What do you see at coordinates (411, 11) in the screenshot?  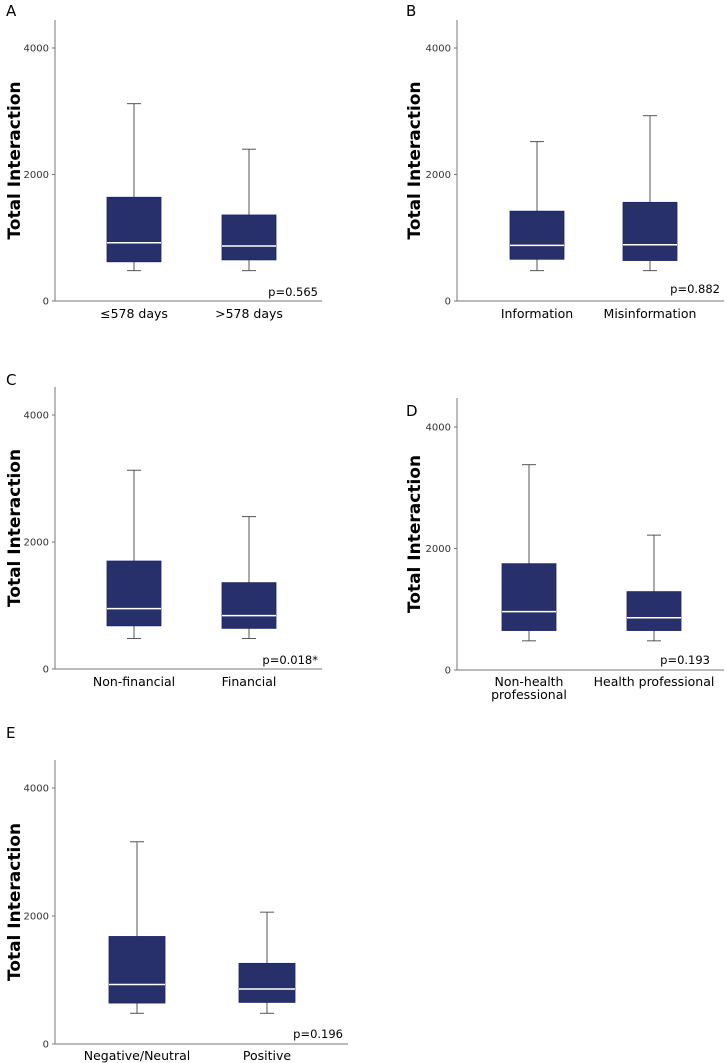 I see `panel-letter: B` at bounding box center [411, 11].